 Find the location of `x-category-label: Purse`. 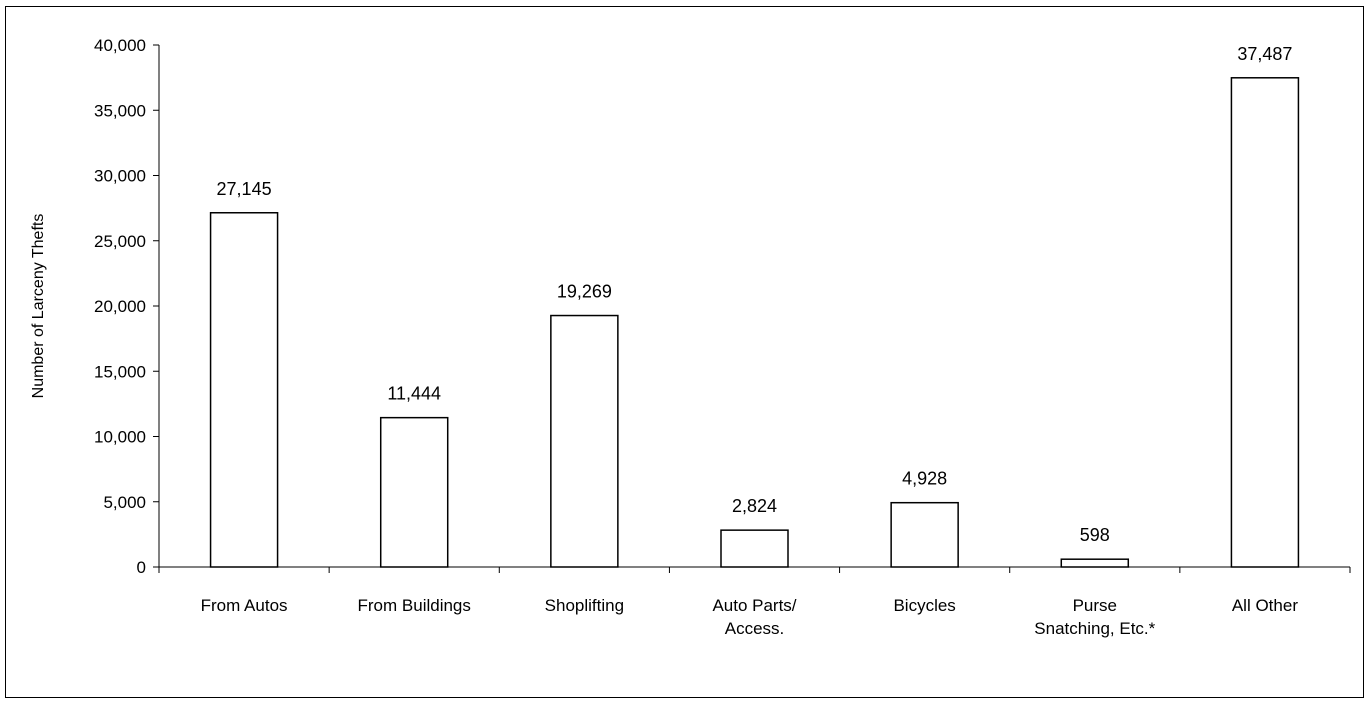

x-category-label: Purse is located at coordinates (1095, 605).